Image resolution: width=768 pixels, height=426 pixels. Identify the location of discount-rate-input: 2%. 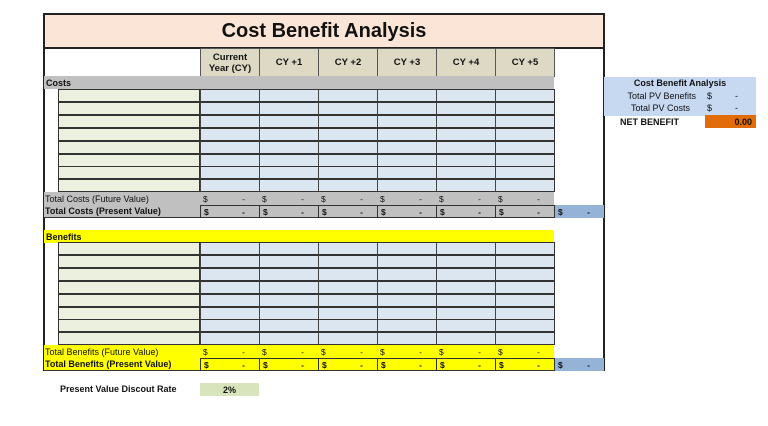
(229, 389).